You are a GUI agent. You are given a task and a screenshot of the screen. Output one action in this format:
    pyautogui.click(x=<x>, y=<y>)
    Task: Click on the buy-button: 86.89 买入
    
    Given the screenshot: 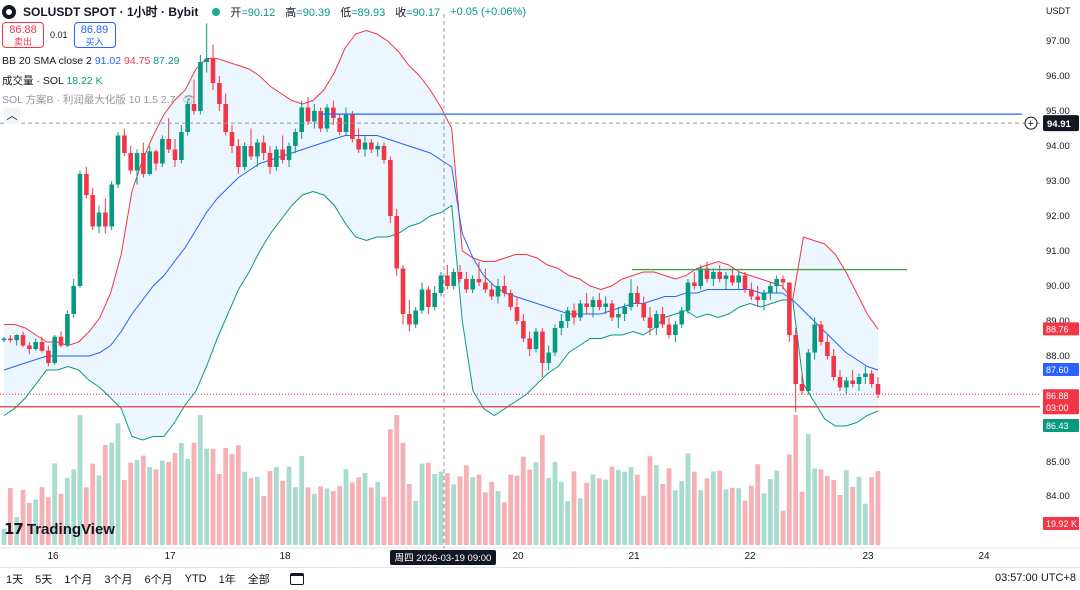 What is the action you would take?
    pyautogui.click(x=94, y=35)
    